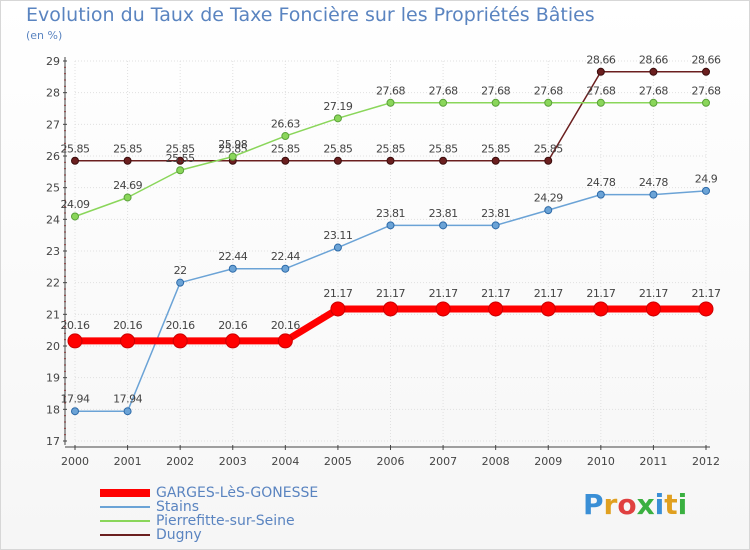 This screenshot has width=750, height=550. What do you see at coordinates (53, 219) in the screenshot?
I see `y-tick-label: 24` at bounding box center [53, 219].